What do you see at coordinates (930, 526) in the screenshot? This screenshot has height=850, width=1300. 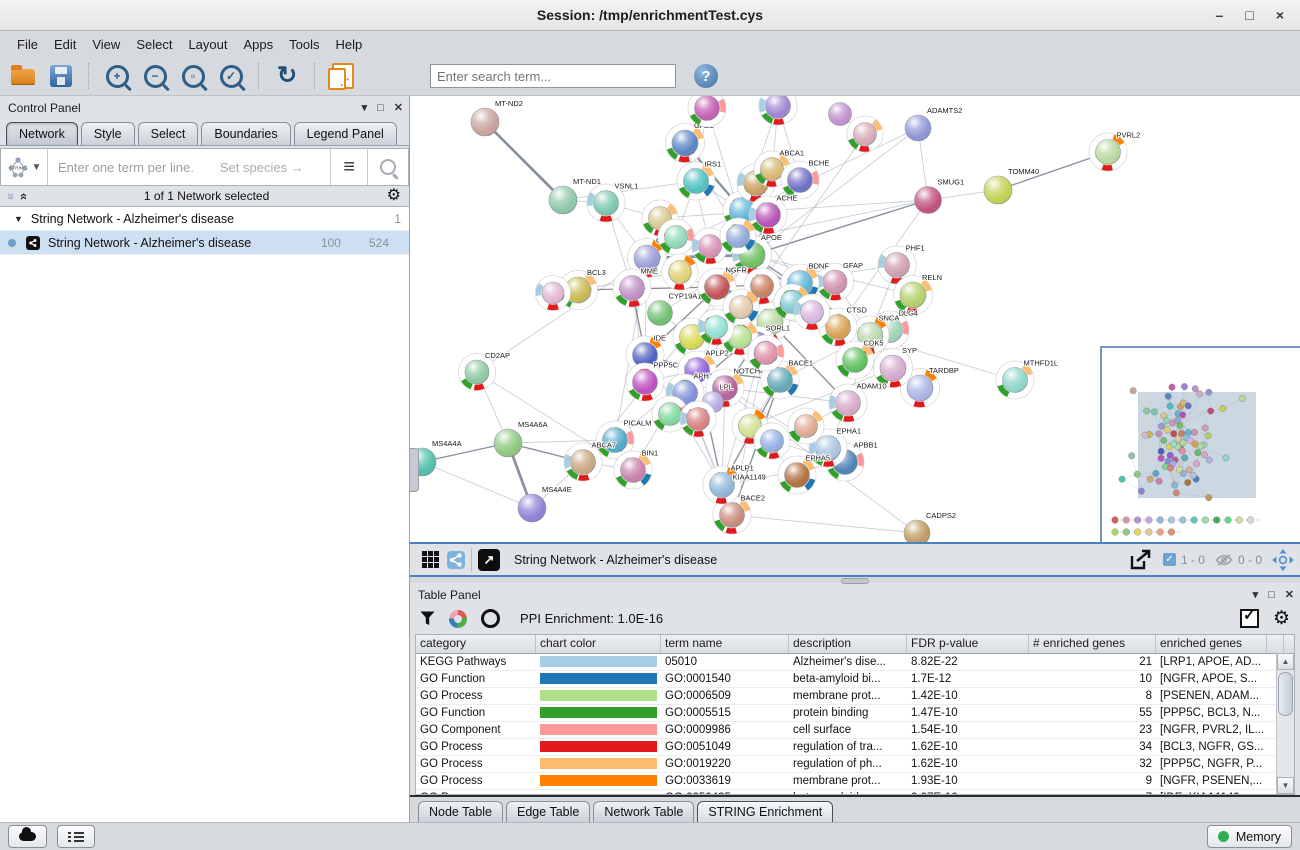 I see `network-node: CADPS2` at bounding box center [930, 526].